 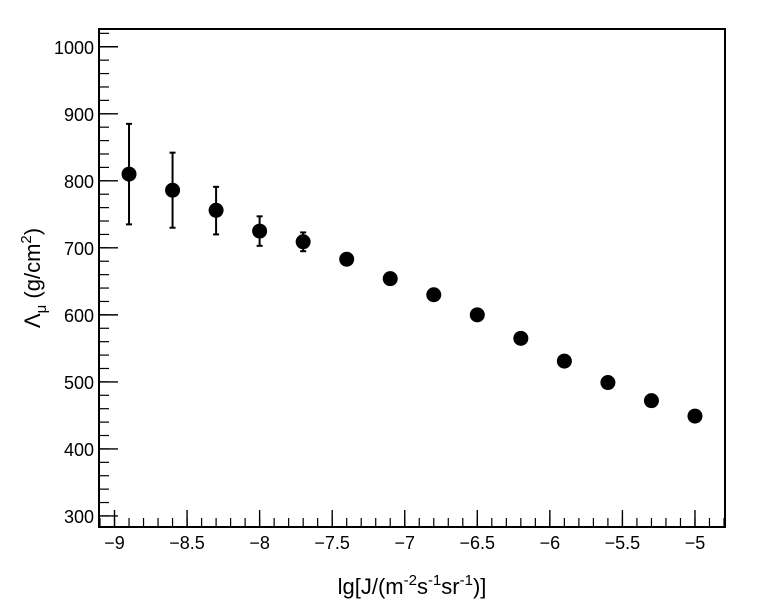 I want to click on y-label-sub: μ, so click(x=41, y=309).